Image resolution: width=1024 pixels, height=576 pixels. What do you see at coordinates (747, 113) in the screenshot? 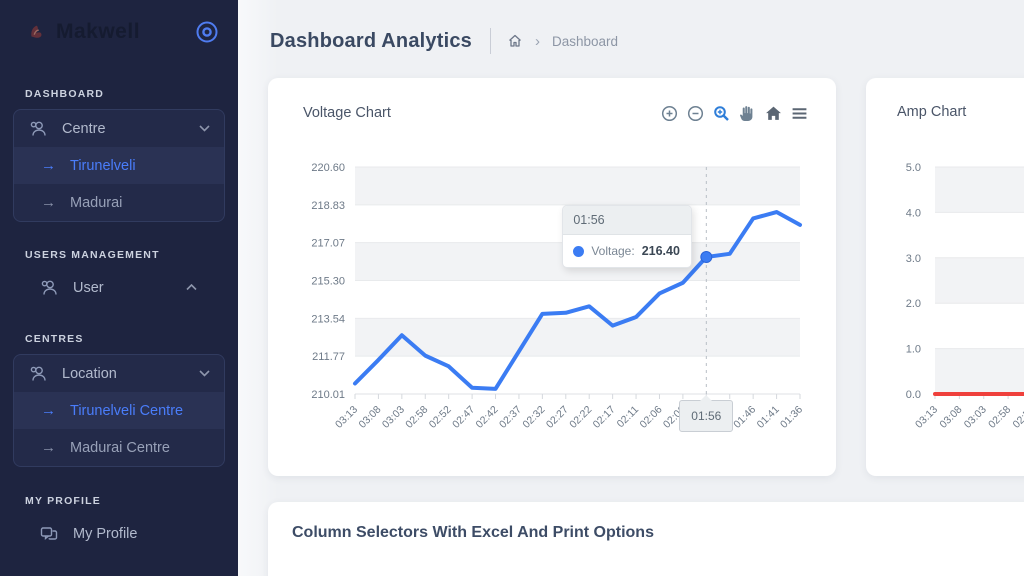
I see `pan-hand-icon` at bounding box center [747, 113].